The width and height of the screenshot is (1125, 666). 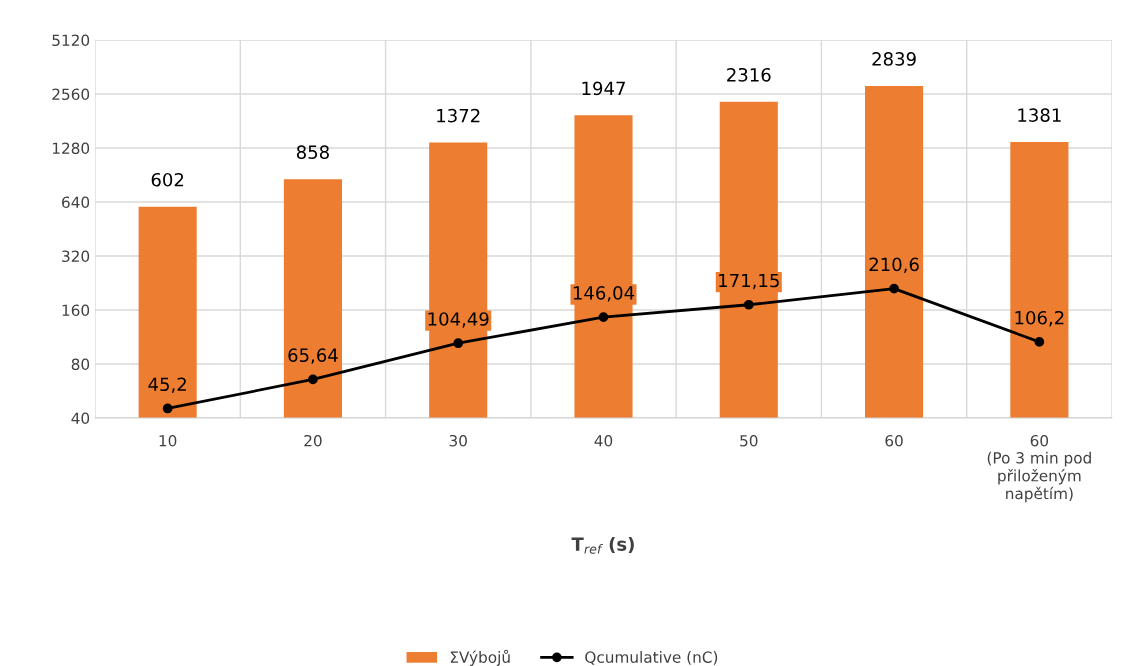 What do you see at coordinates (602, 545) in the screenshot?
I see `x-axis-title: T$_{ref}$ (s)` at bounding box center [602, 545].